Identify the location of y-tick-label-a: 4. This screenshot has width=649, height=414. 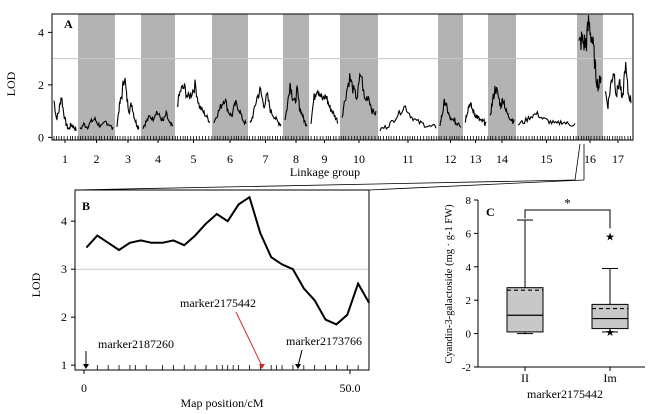
(41, 32).